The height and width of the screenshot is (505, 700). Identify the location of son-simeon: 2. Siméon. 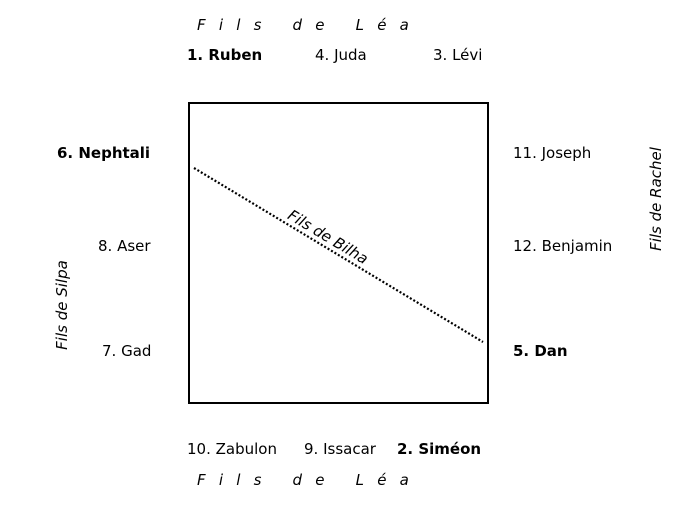
(439, 449).